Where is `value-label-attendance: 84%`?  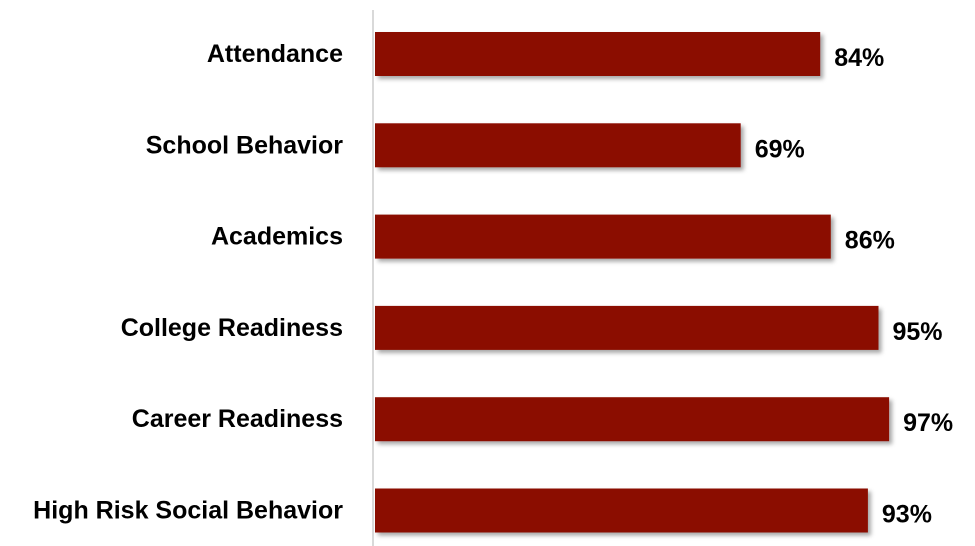 value-label-attendance: 84% is located at coordinates (859, 58).